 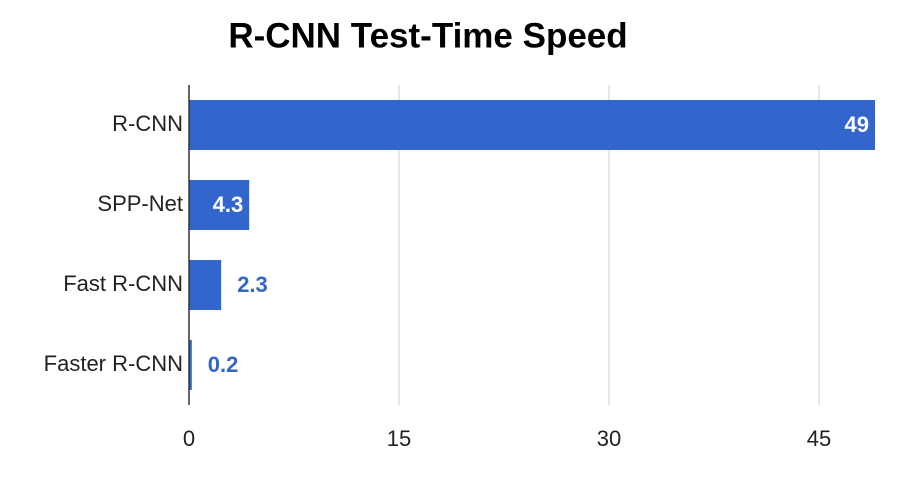 What do you see at coordinates (140, 203) in the screenshot?
I see `y-tick-label: SPP-Net` at bounding box center [140, 203].